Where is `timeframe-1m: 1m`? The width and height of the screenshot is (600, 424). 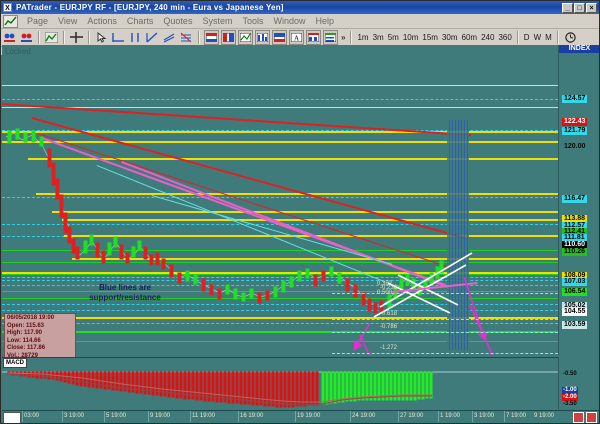
timeframe-1m: 1m is located at coordinates (363, 37).